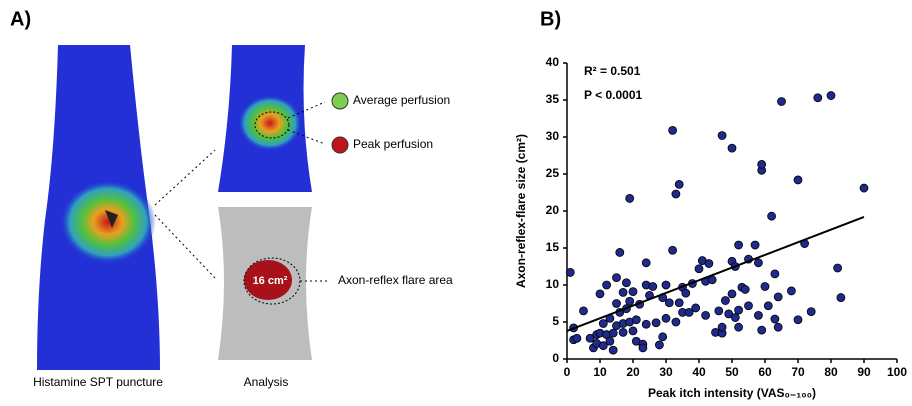 This screenshot has width=912, height=406. Describe the element at coordinates (613, 95) in the screenshot. I see `annotation: P < 0.0001` at that location.